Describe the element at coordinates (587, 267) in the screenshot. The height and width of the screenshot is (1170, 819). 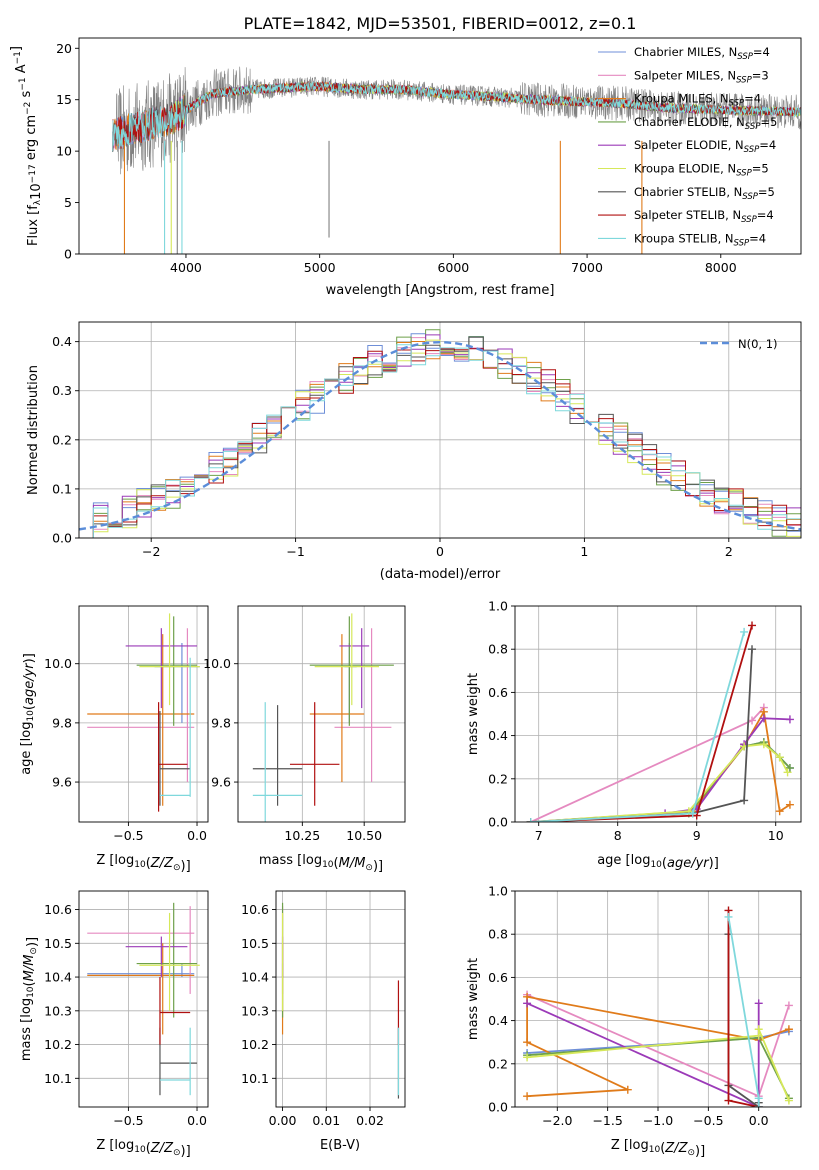
I see `x-tick-label: 7000` at that location.